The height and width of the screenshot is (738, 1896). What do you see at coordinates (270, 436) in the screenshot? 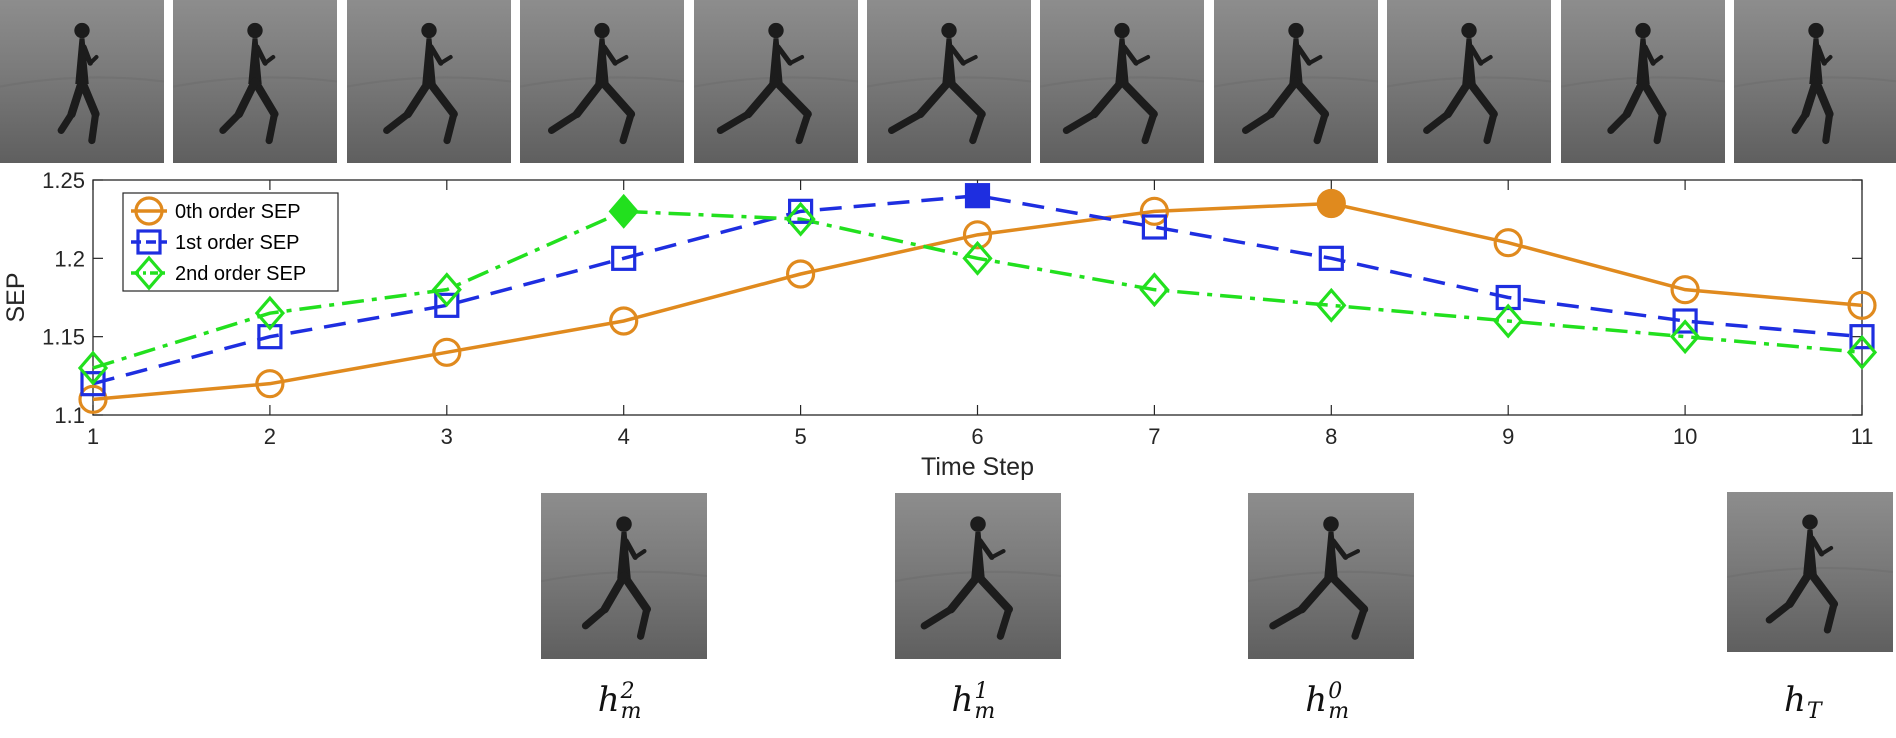
I see `x-tick-label: 2` at bounding box center [270, 436].